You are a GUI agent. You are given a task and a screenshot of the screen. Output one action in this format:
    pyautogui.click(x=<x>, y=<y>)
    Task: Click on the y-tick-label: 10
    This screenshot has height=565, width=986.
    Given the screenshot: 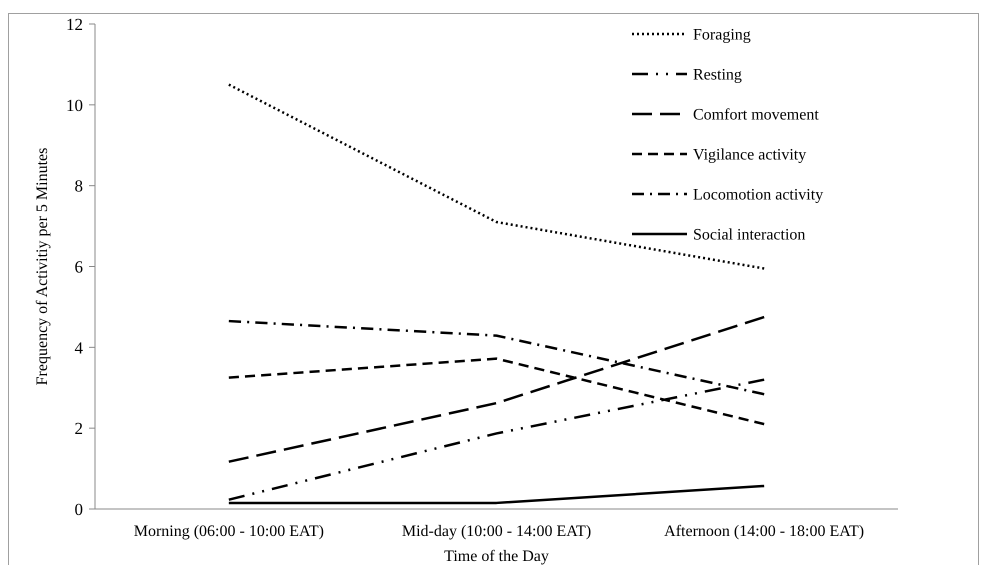 What is the action you would take?
    pyautogui.click(x=74, y=105)
    